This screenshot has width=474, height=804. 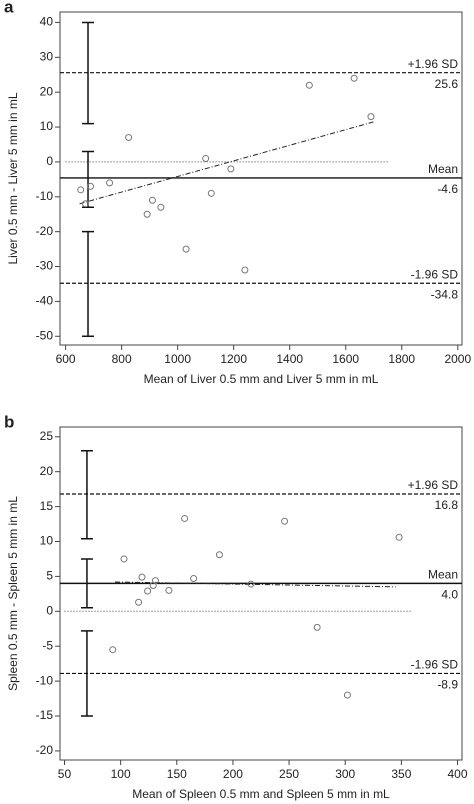 What do you see at coordinates (401, 774) in the screenshot?
I see `x-tick-label: 350` at bounding box center [401, 774].